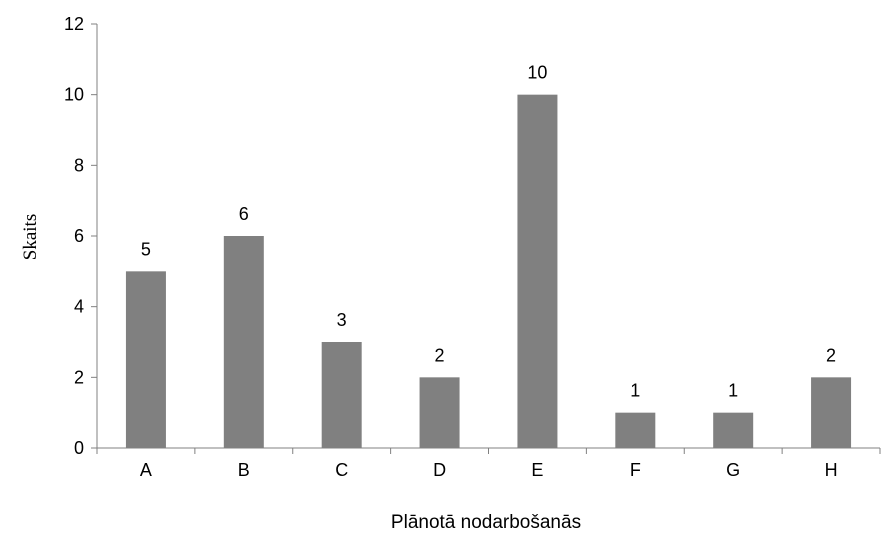 The image size is (894, 536). What do you see at coordinates (79, 307) in the screenshot?
I see `y-tick-label: 4` at bounding box center [79, 307].